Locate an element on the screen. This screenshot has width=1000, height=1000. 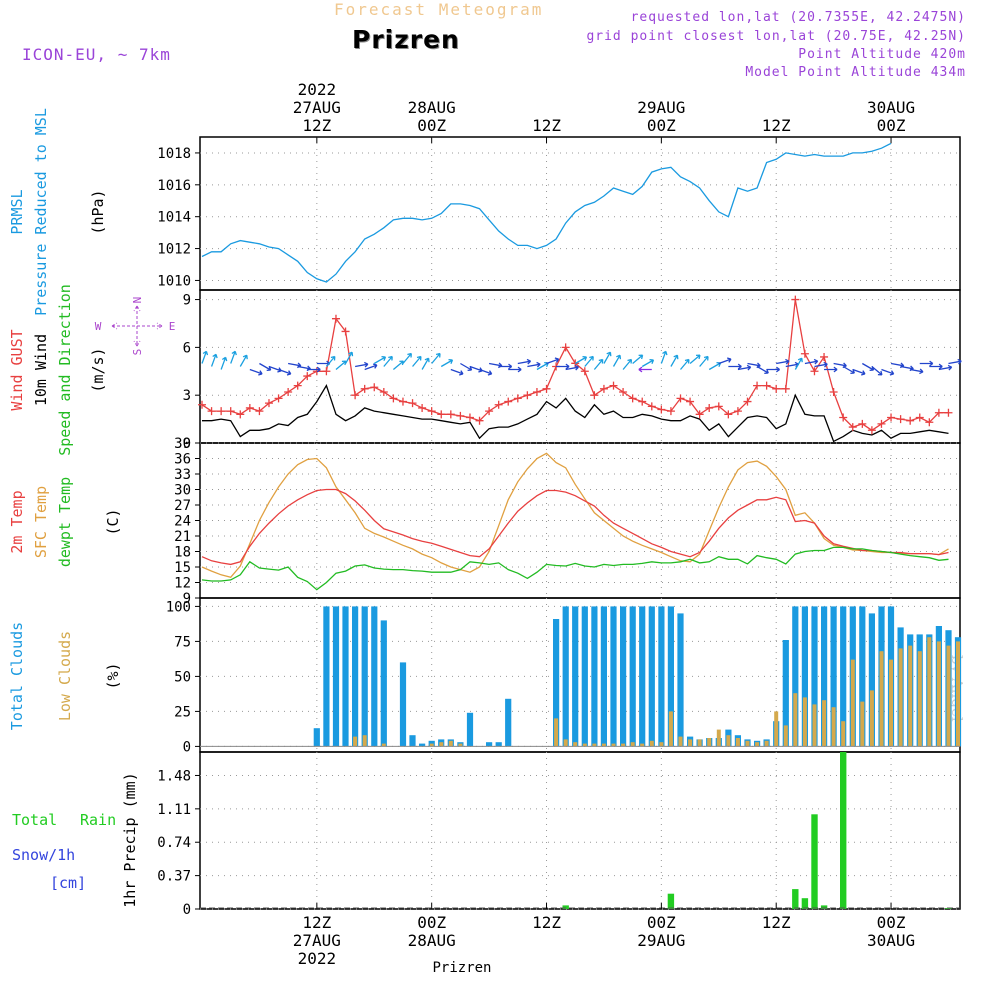
y-tick-label: 1016 is located at coordinates (174, 186).